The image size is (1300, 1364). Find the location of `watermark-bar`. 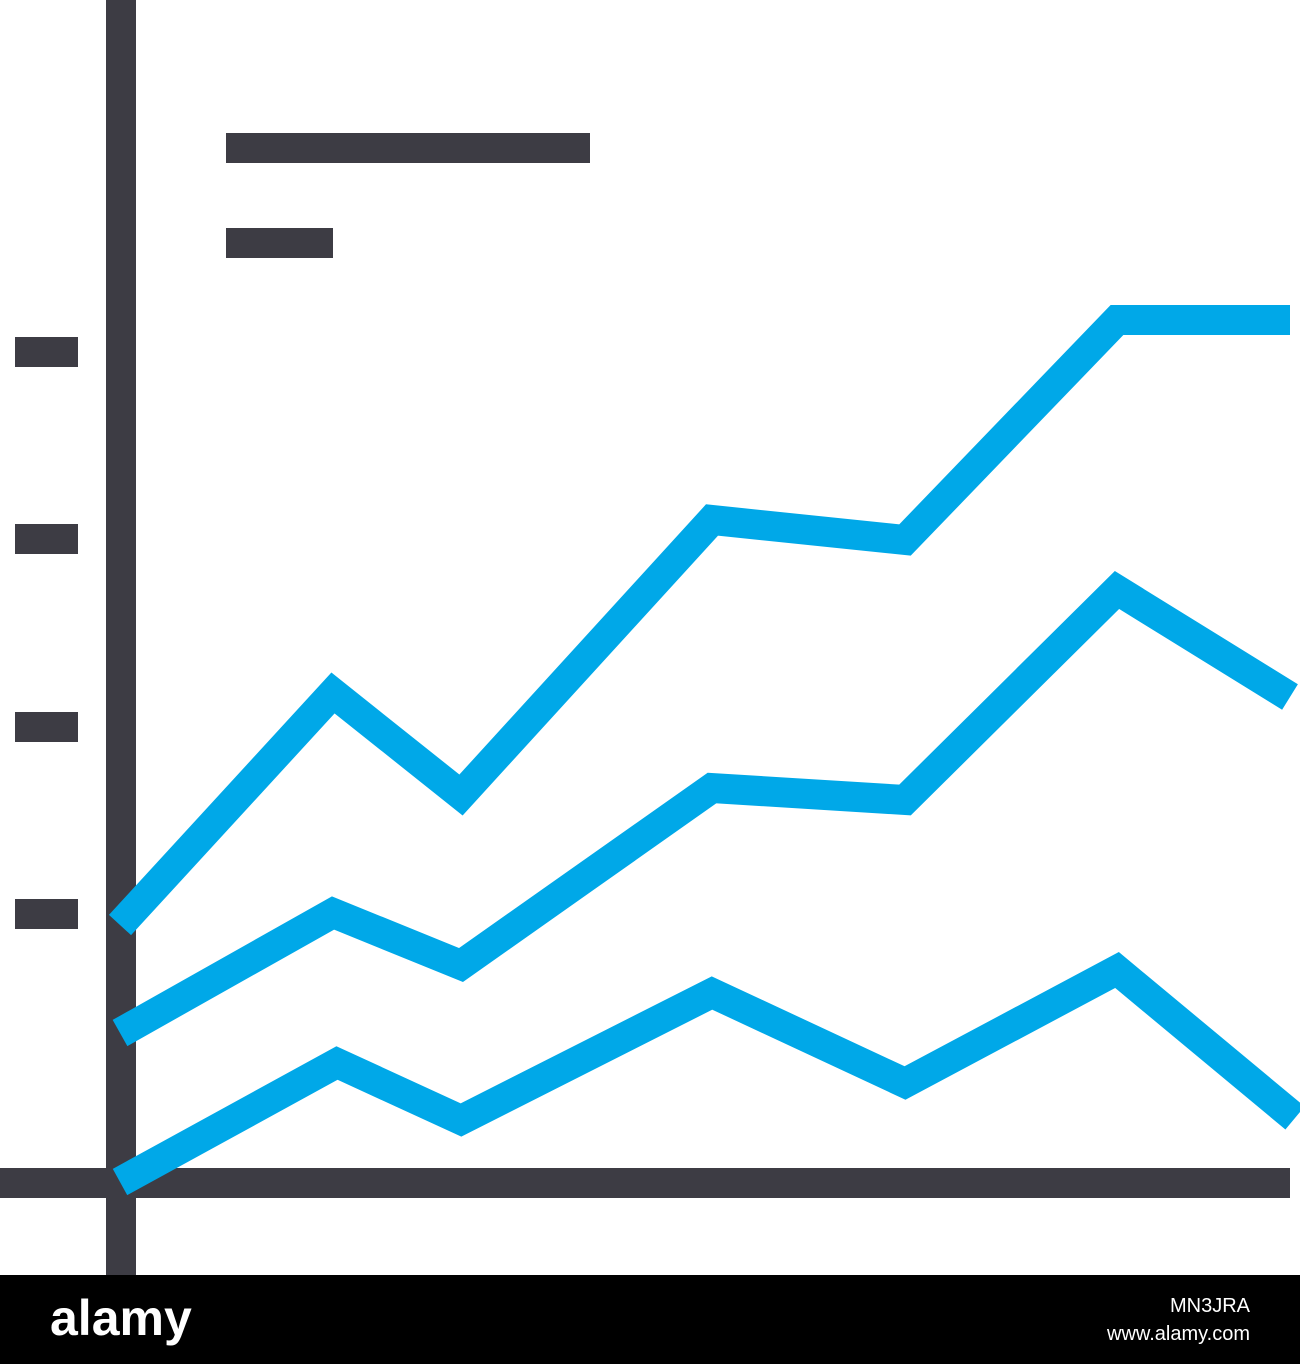

watermark-bar is located at coordinates (650, 1319).